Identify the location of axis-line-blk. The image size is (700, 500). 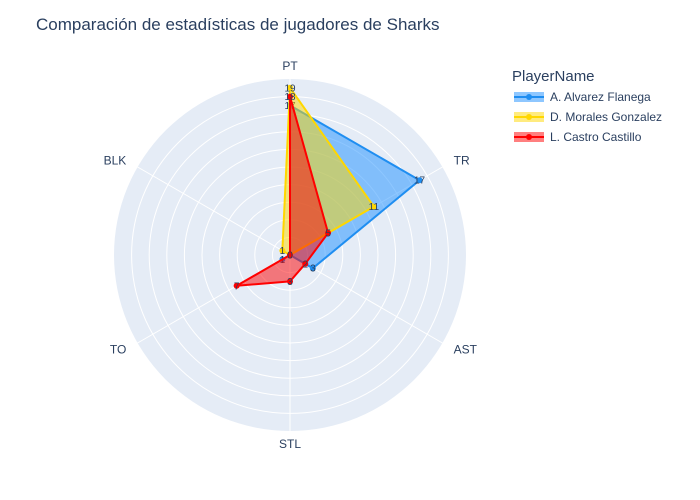
(214, 211).